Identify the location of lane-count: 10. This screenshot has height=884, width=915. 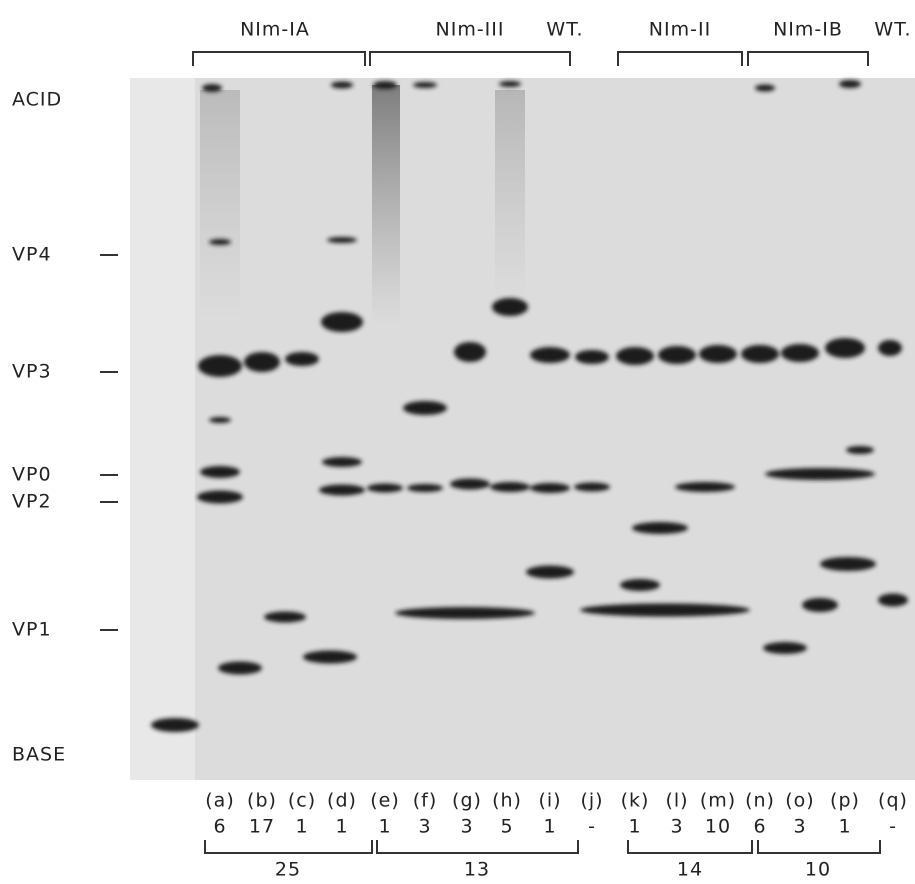
(718, 827).